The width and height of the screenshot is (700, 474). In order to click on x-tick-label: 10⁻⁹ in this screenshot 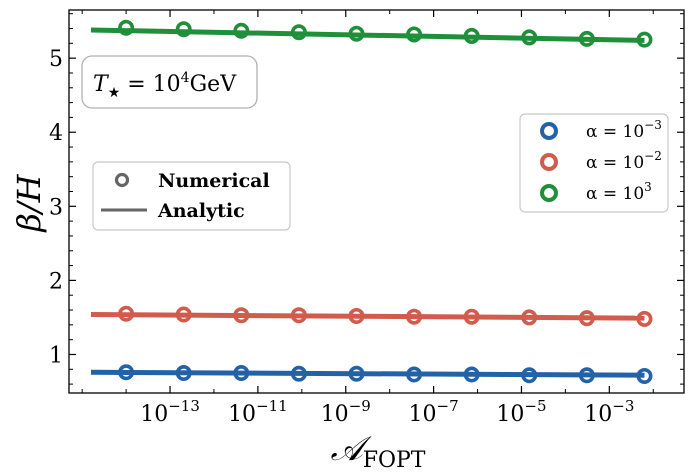, I will do `click(346, 412)`.